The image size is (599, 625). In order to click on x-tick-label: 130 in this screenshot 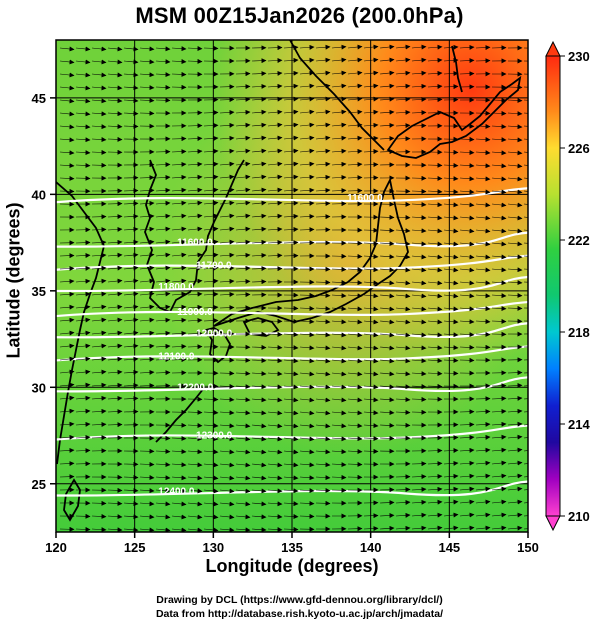, I will do `click(213, 547)`.